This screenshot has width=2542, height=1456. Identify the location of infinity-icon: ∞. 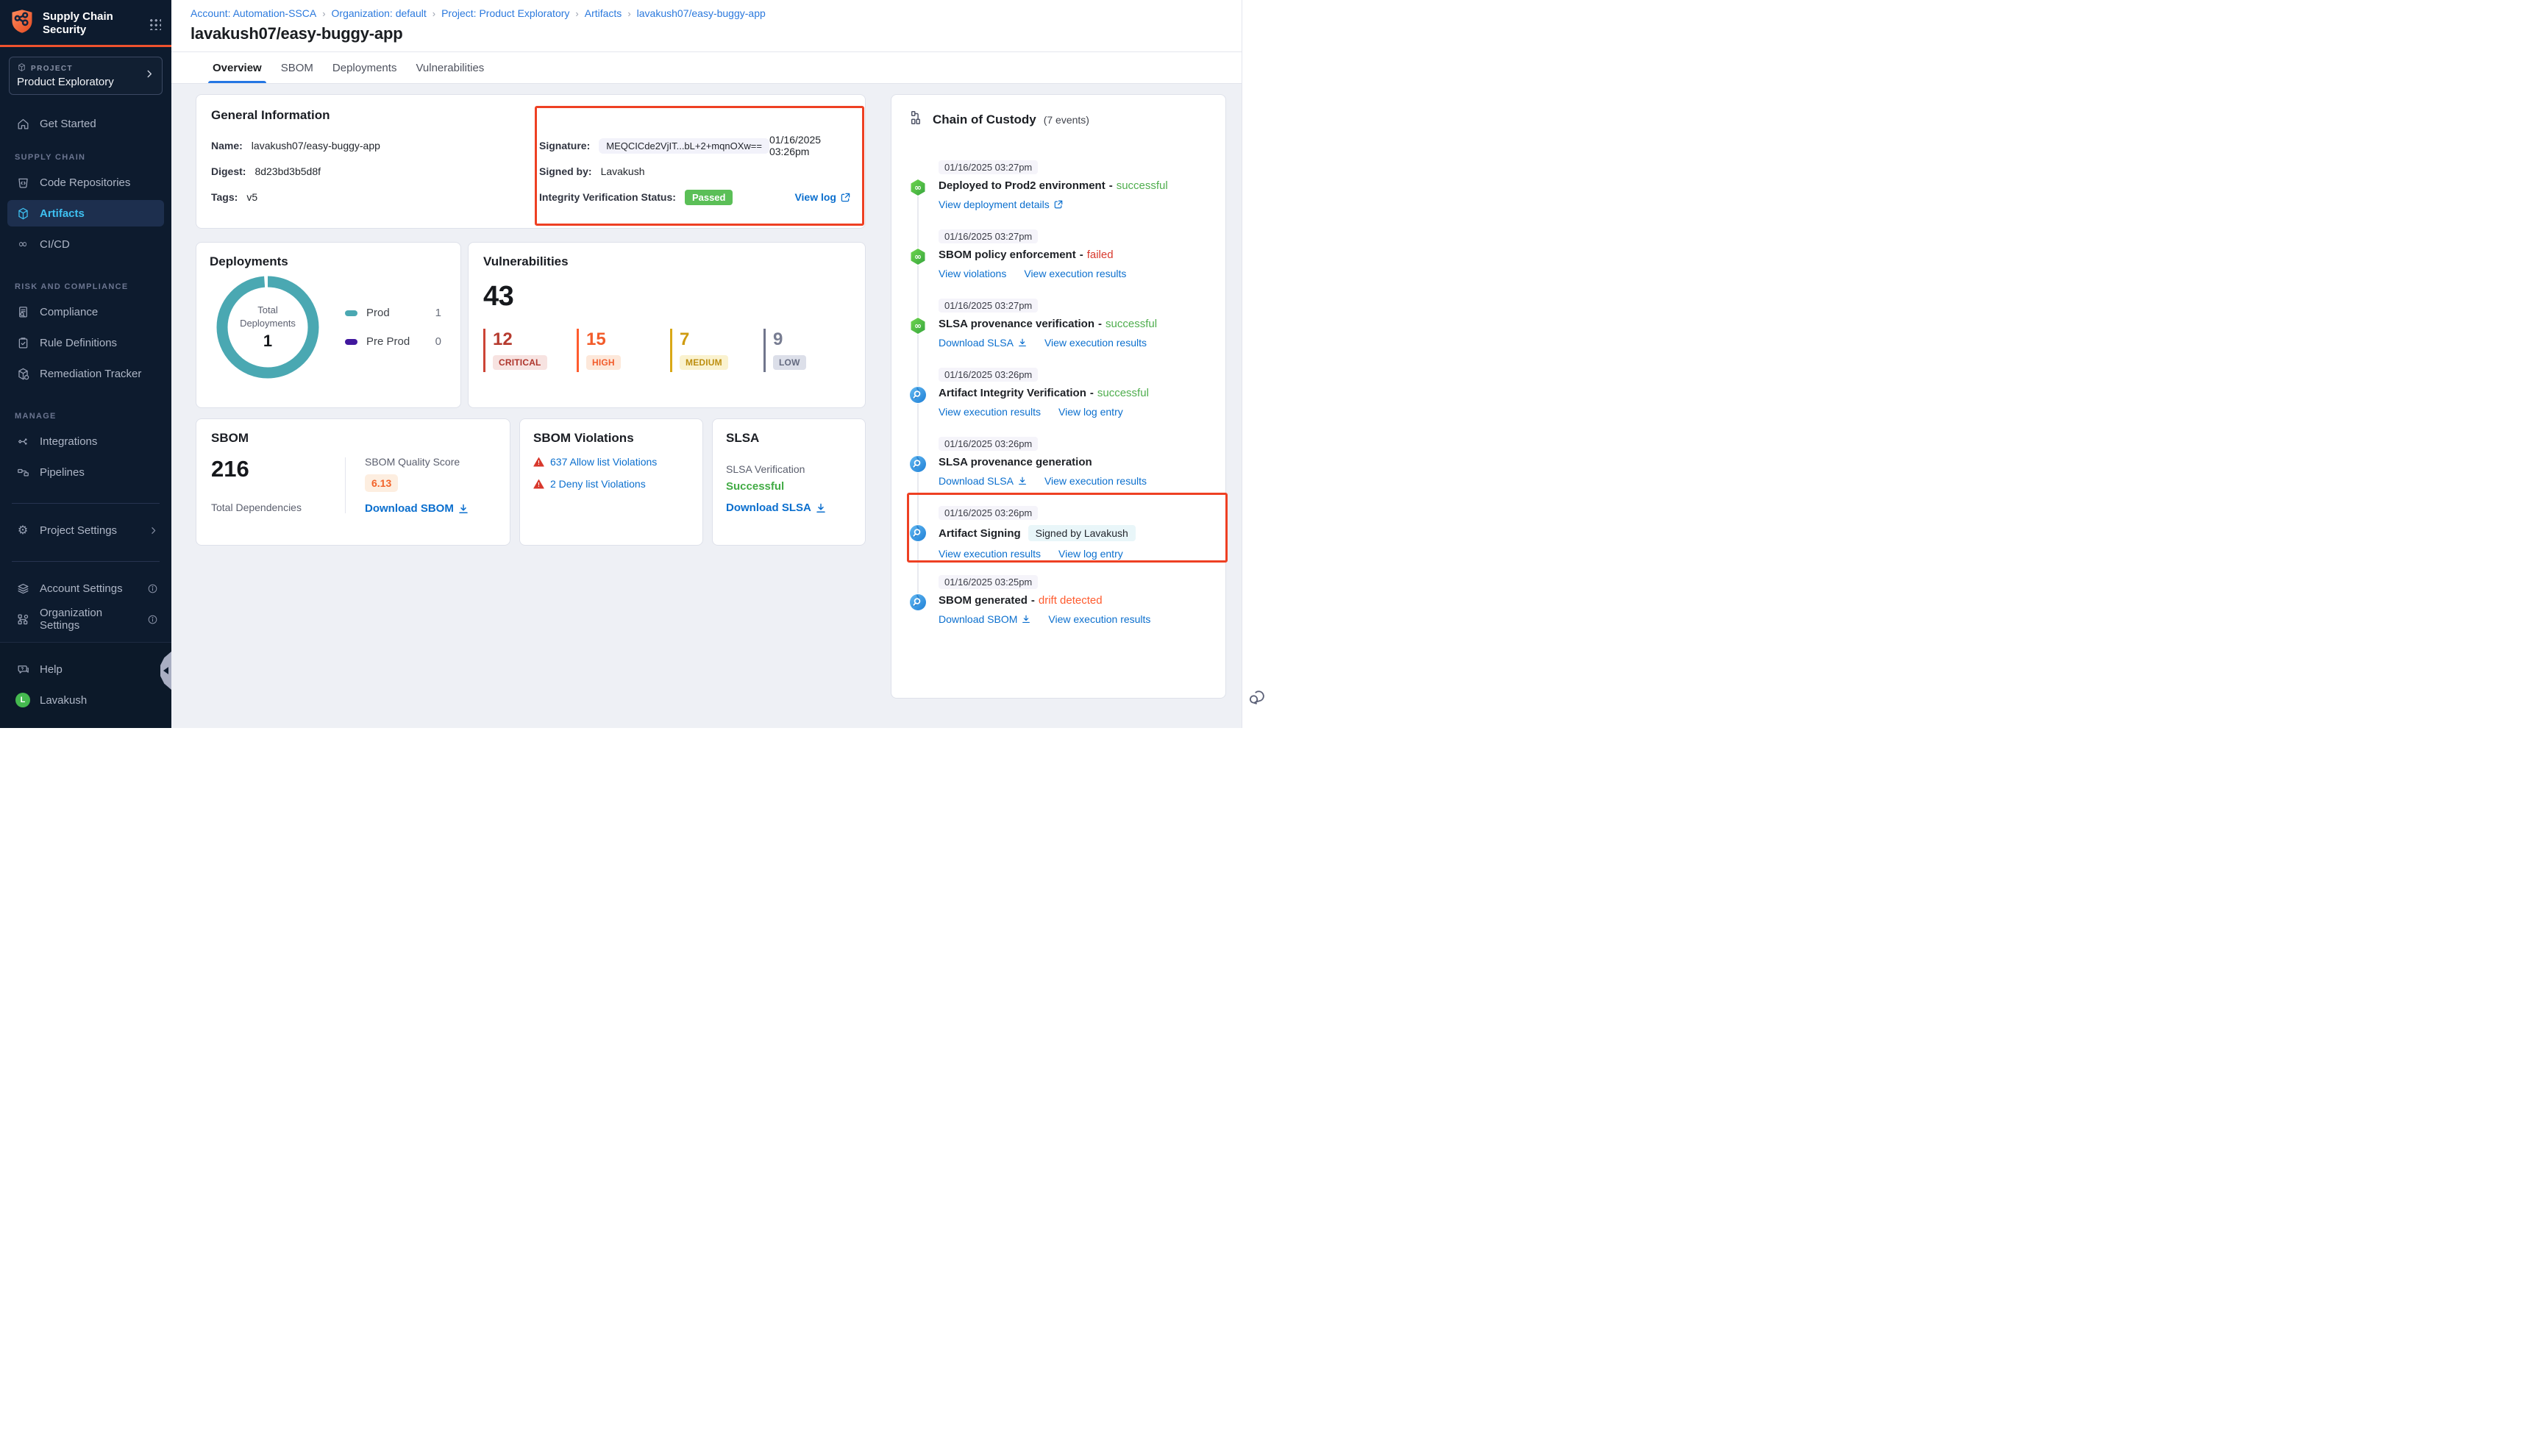
(23, 244).